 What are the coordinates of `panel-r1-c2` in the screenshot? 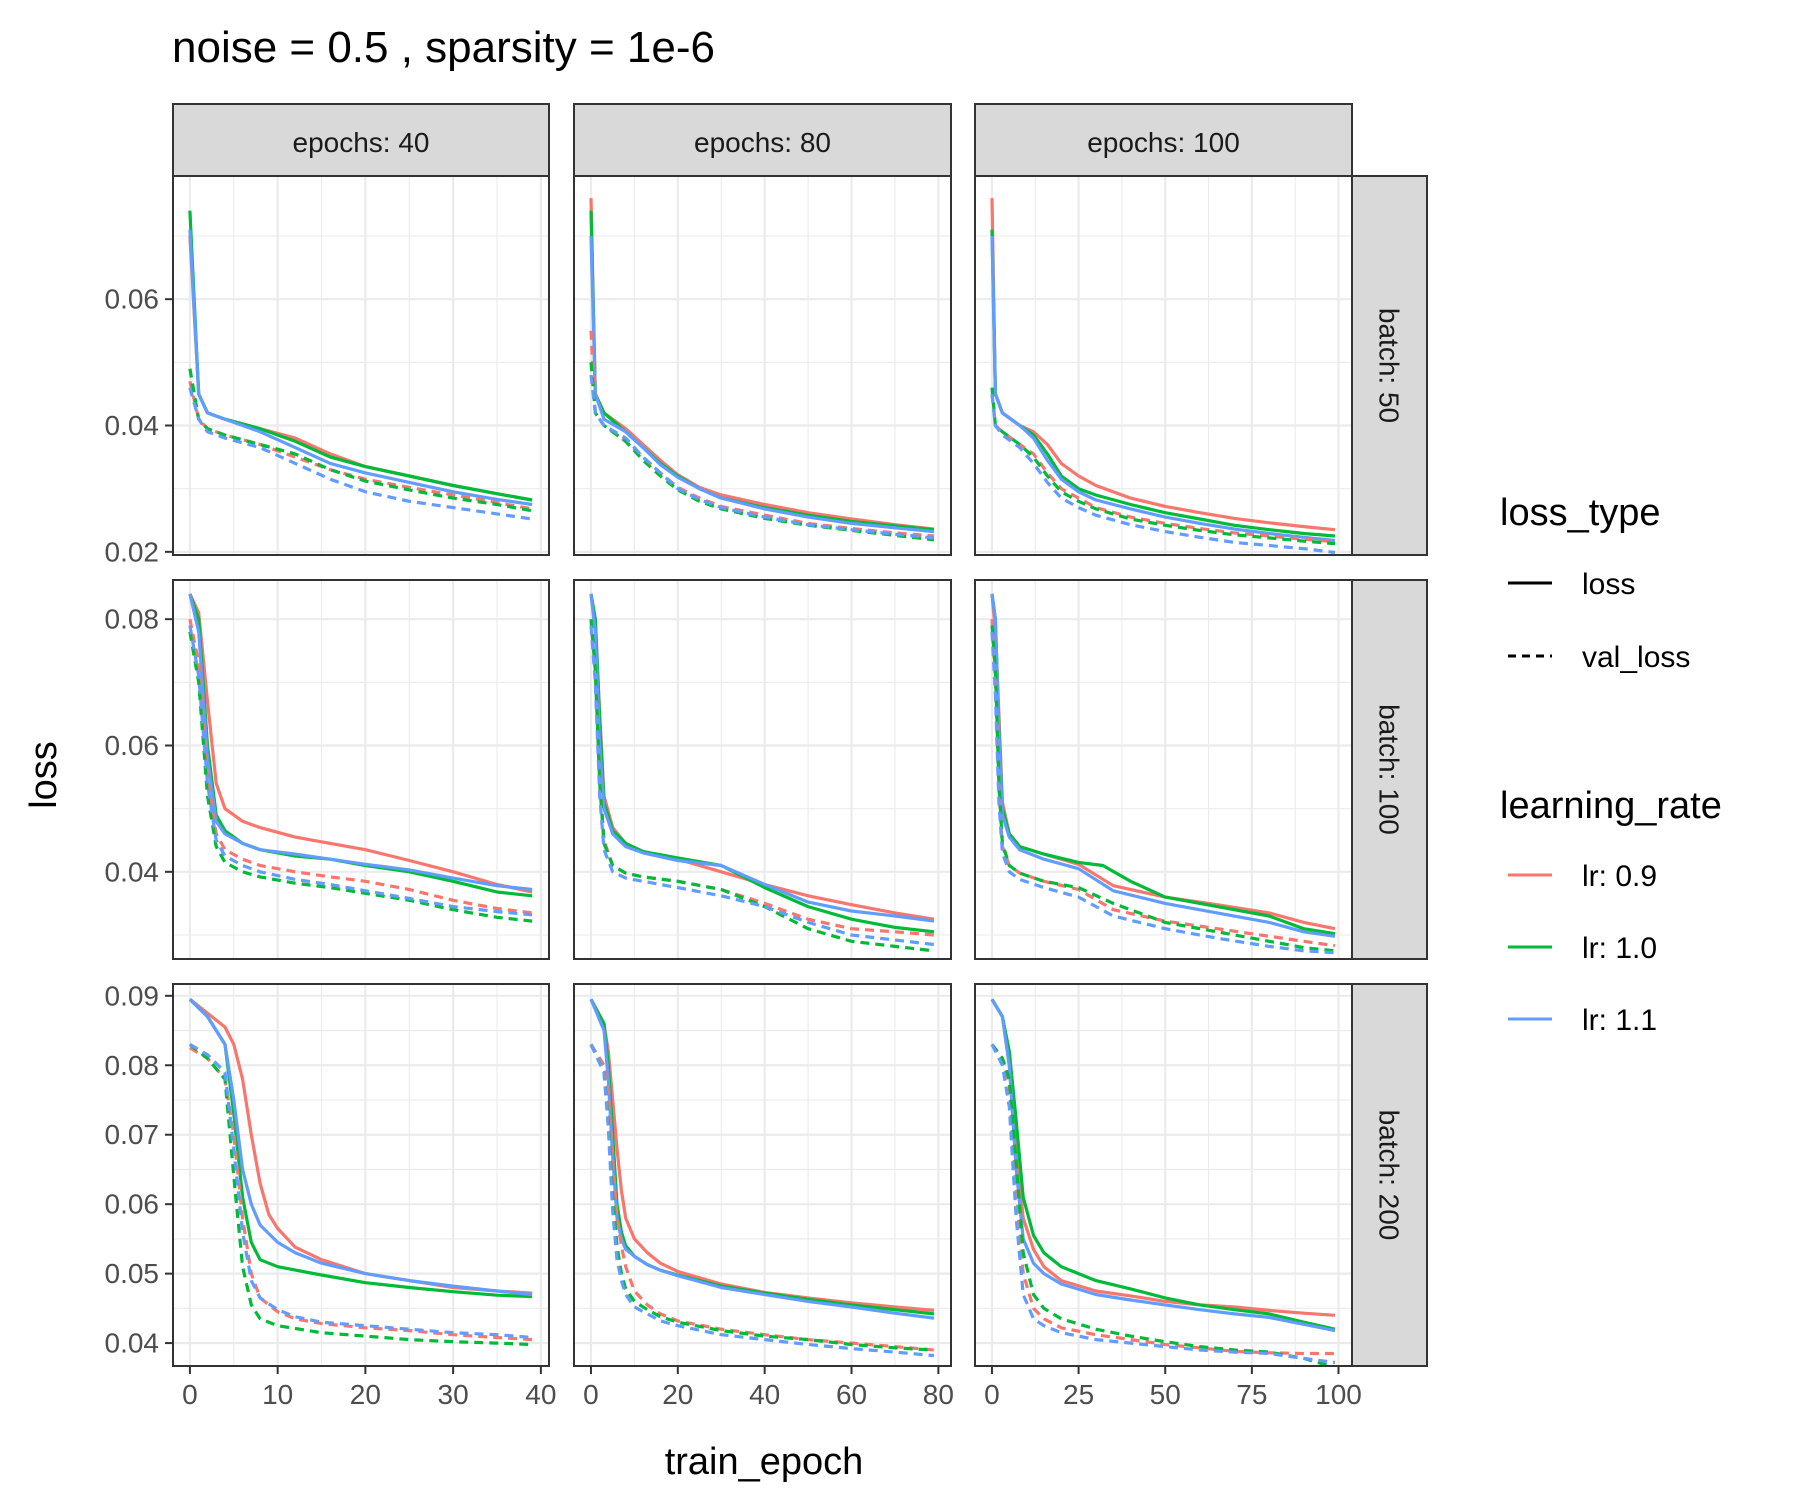 It's located at (1163, 769).